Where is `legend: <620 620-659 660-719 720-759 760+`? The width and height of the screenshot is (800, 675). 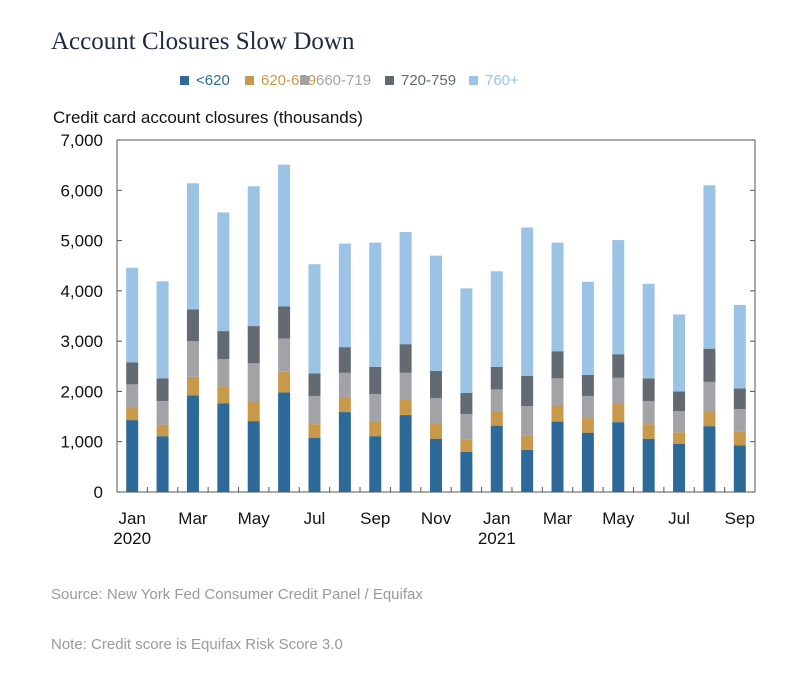
legend: <620 620-659 660-719 720-759 760+ is located at coordinates (400, 82).